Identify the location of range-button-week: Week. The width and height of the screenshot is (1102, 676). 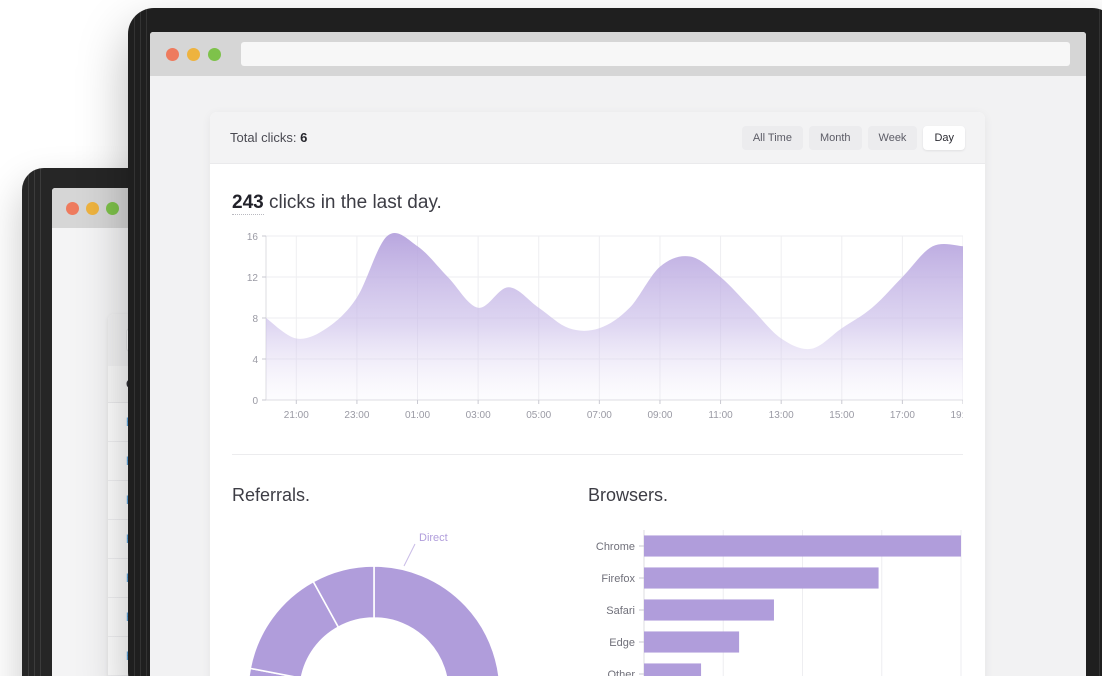
(892, 137).